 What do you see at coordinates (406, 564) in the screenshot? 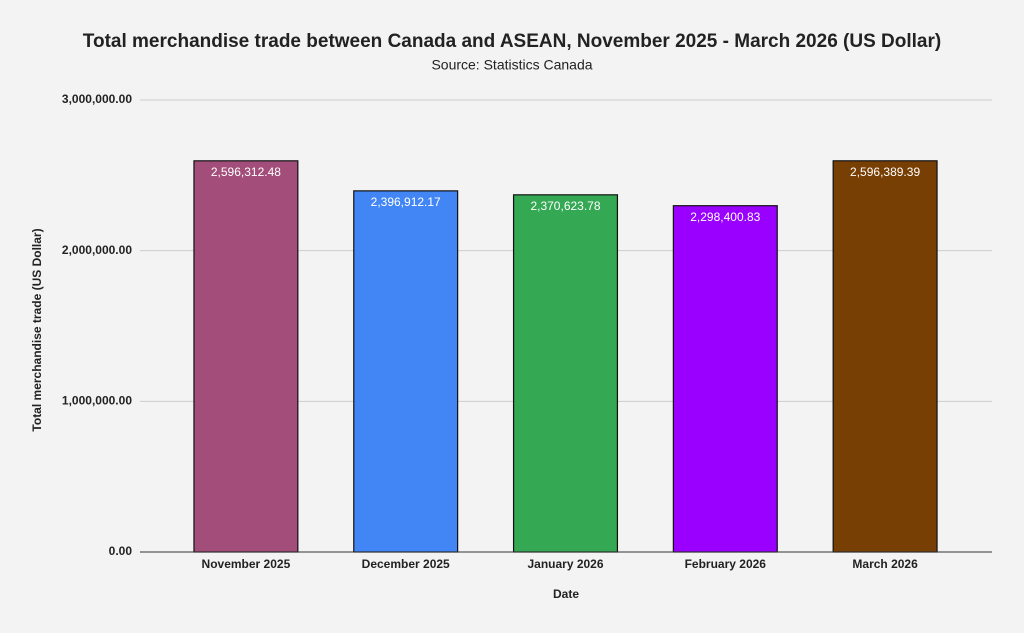
I see `x-tick-label: December 2025` at bounding box center [406, 564].